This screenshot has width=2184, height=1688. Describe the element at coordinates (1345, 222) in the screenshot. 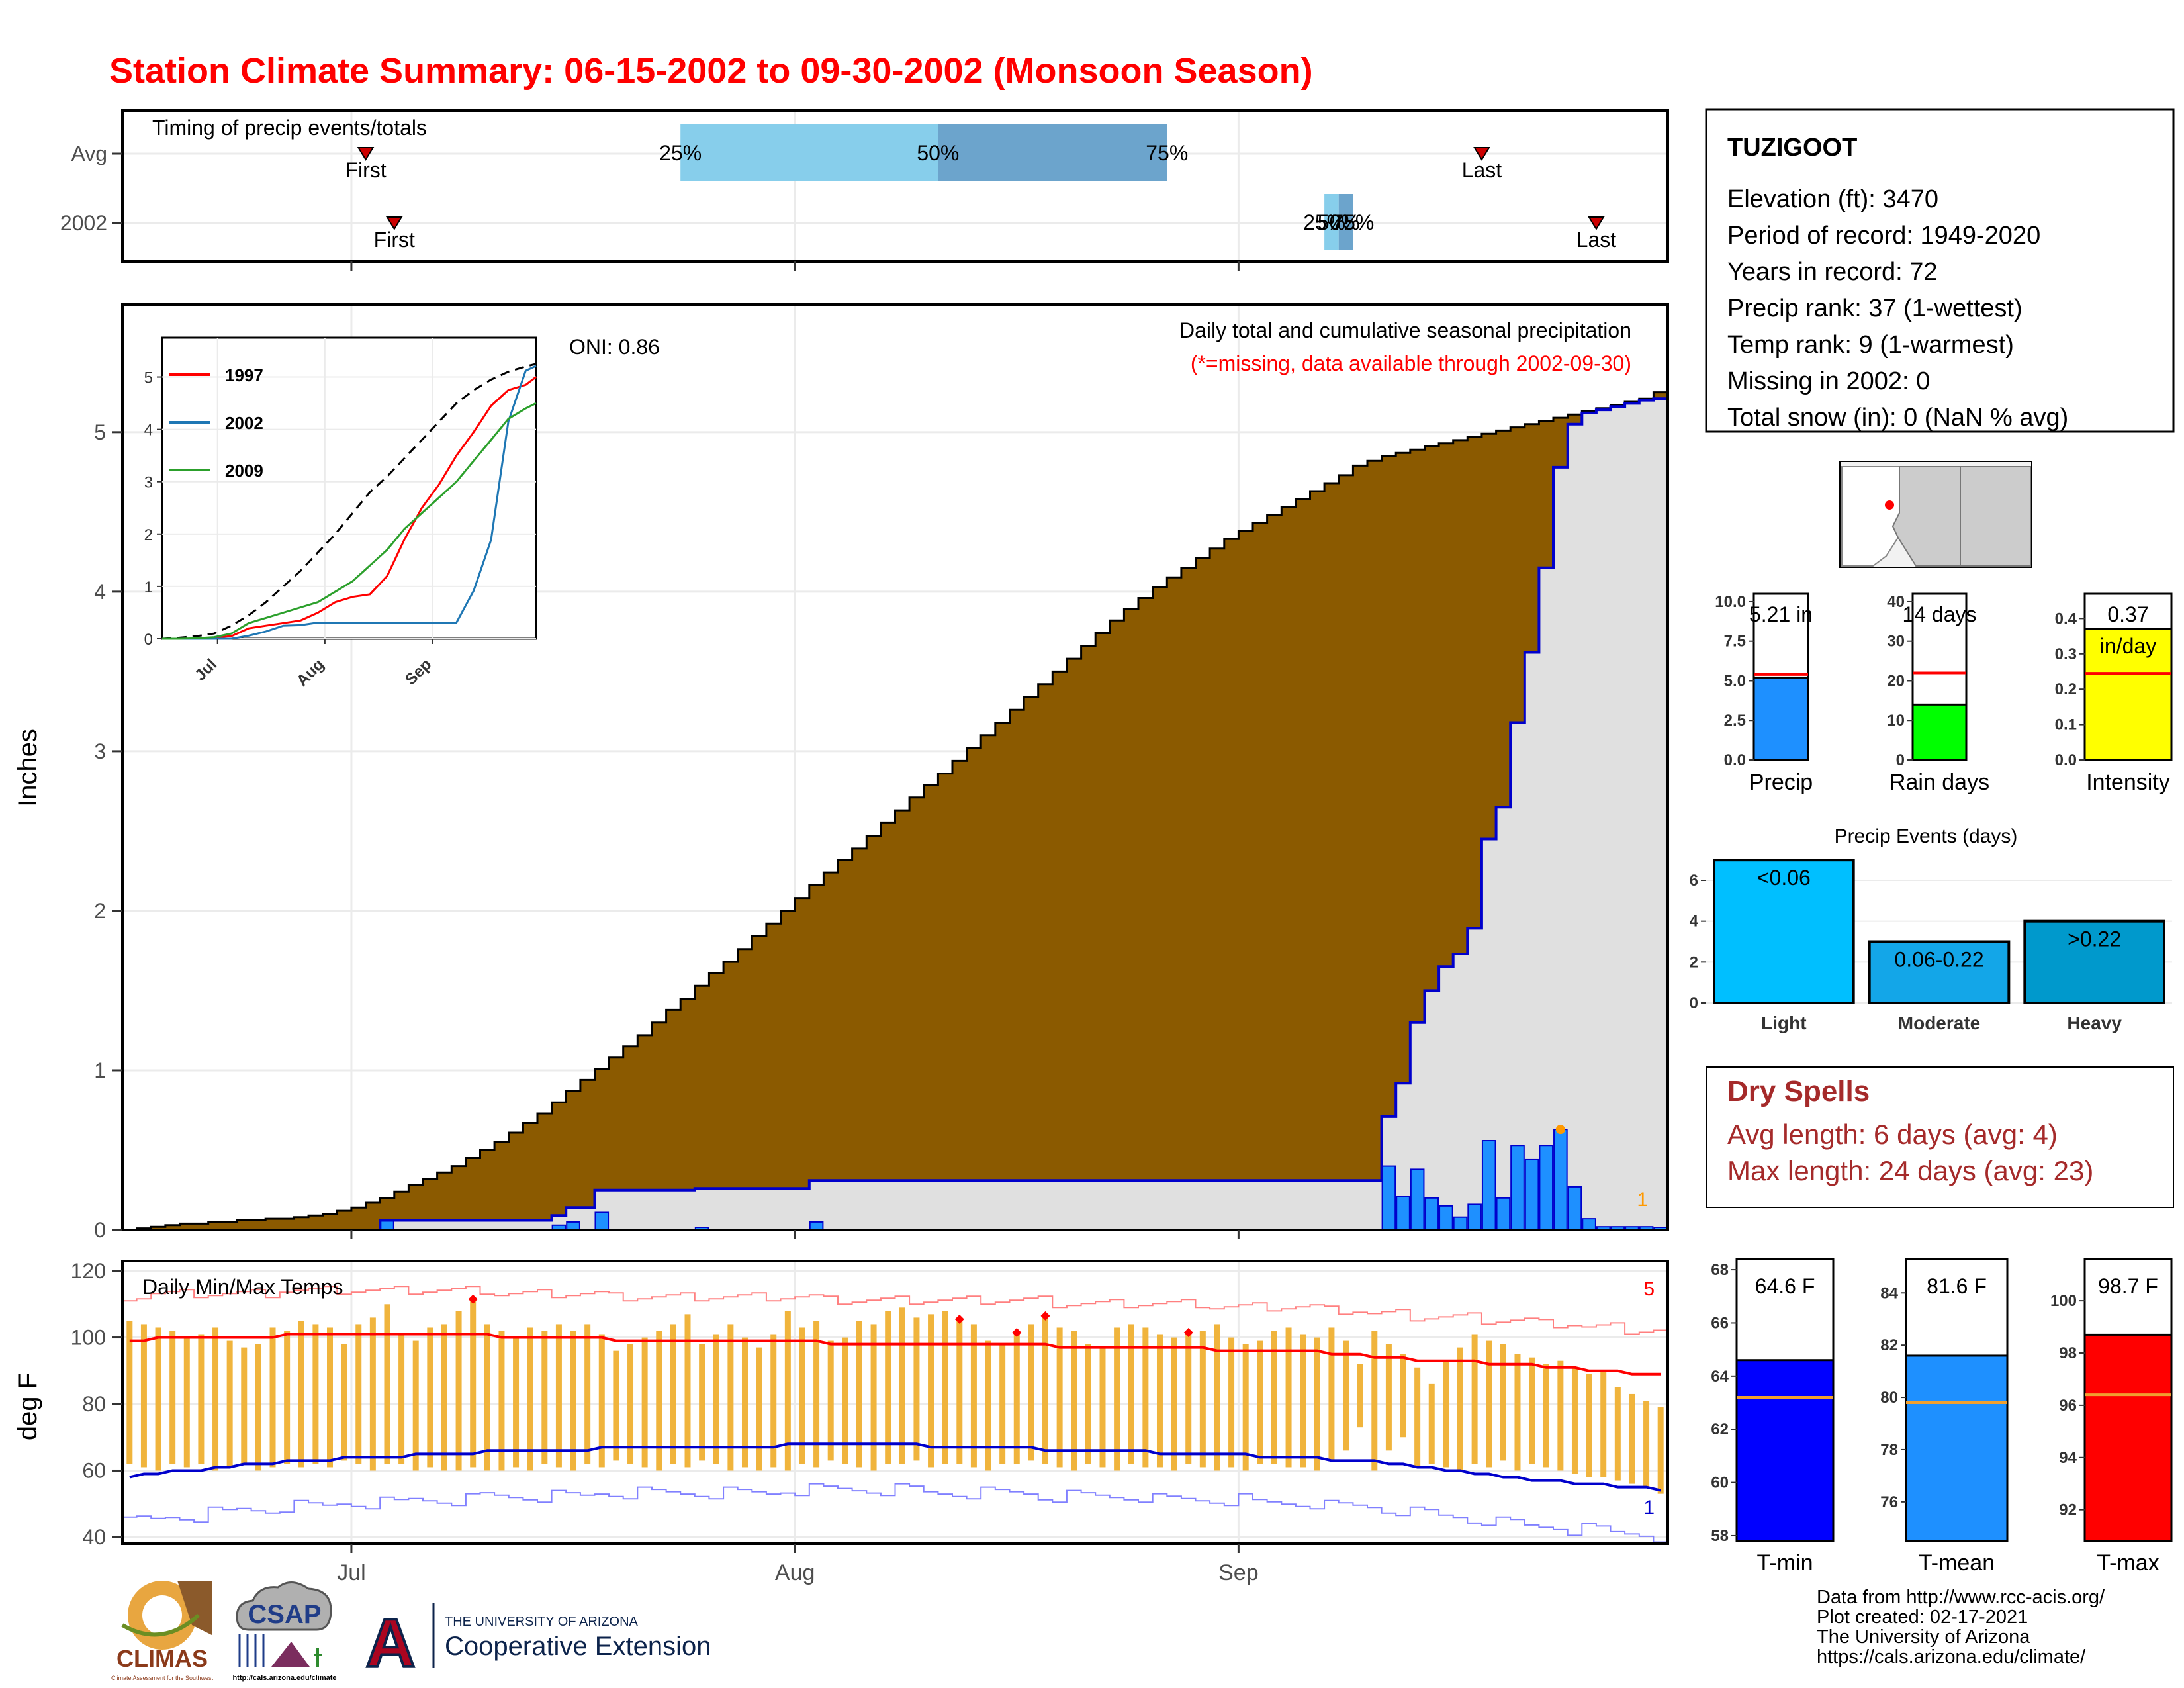

I see `y2002-50-75-band` at that location.